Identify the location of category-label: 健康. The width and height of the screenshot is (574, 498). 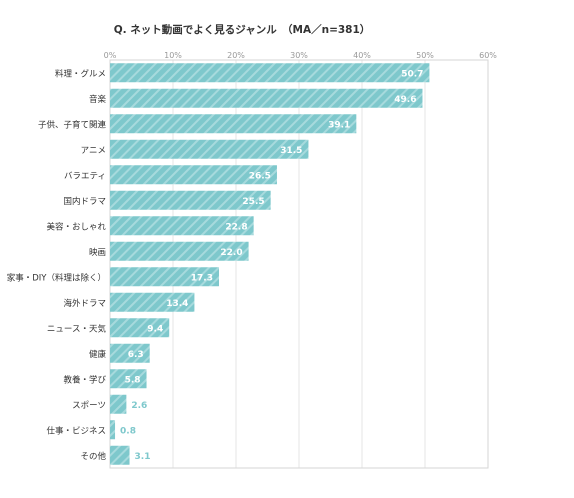
(98, 354).